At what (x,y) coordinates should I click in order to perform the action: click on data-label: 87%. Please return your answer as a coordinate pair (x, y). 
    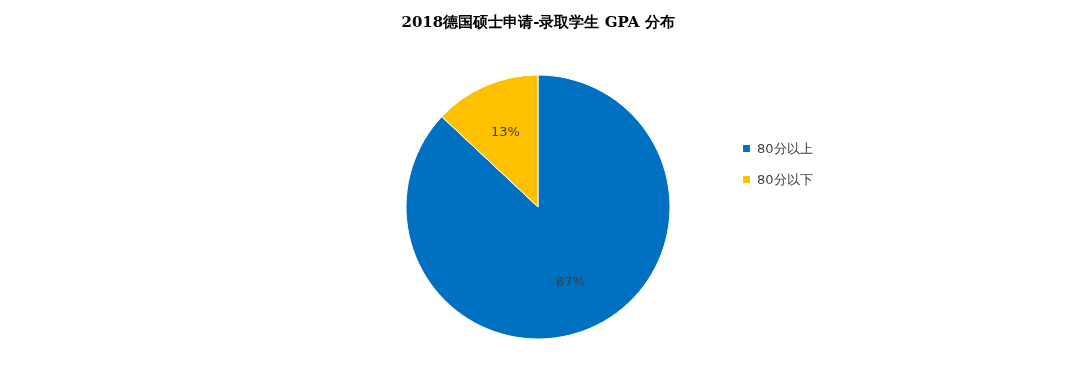
    Looking at the image, I should click on (570, 282).